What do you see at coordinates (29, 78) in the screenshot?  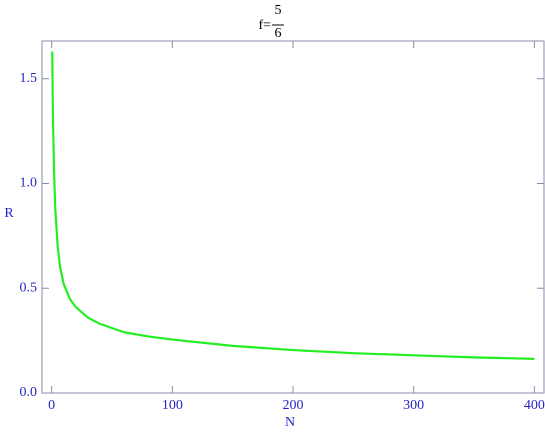 I see `y-tick-label: 1.5` at bounding box center [29, 78].